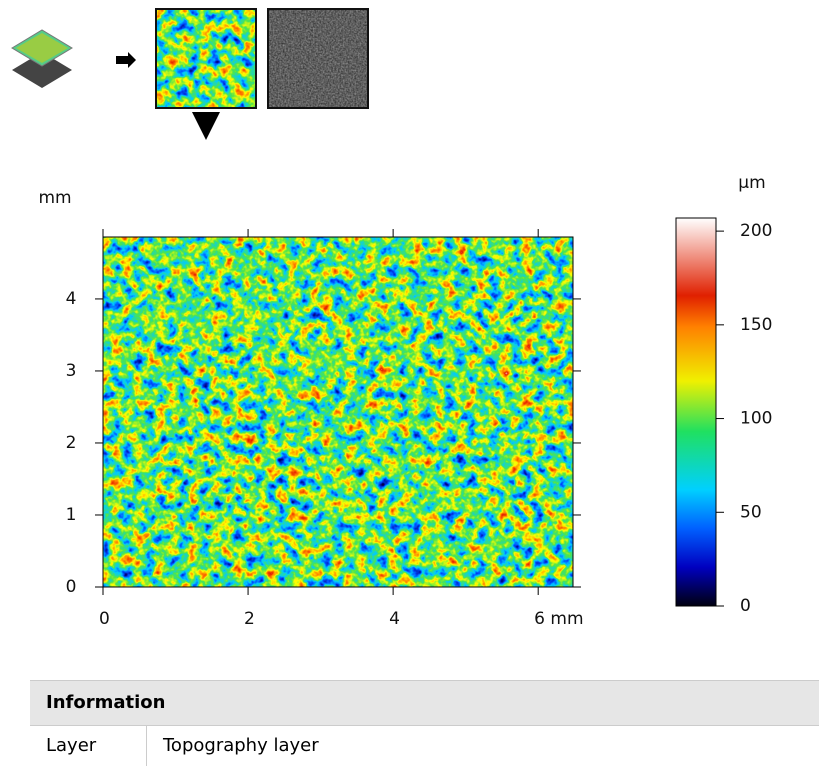 The height and width of the screenshot is (766, 819). I want to click on y-tick-label: 3, so click(71, 371).